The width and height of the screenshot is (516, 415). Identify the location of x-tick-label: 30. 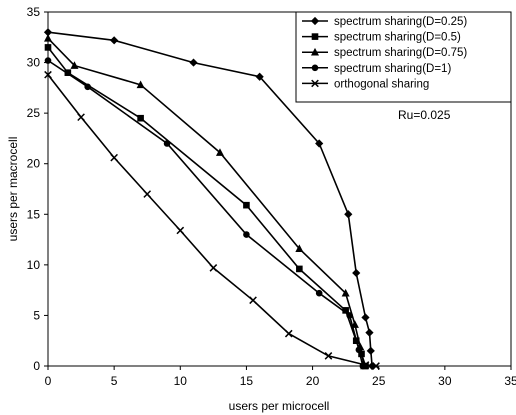
(445, 381).